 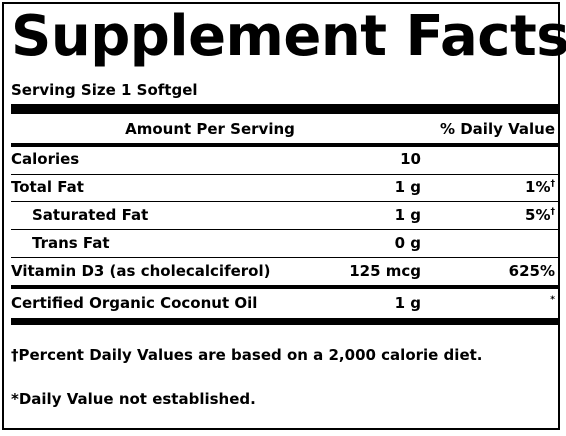 I want to click on row-calories-amount: 10, so click(x=410, y=159).